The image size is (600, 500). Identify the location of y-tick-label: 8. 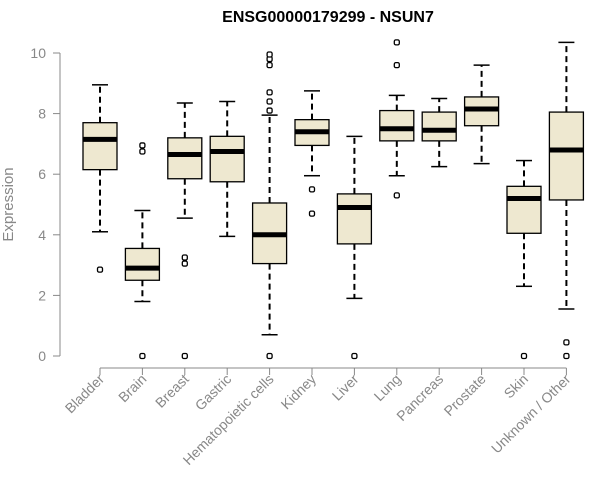
(42, 114).